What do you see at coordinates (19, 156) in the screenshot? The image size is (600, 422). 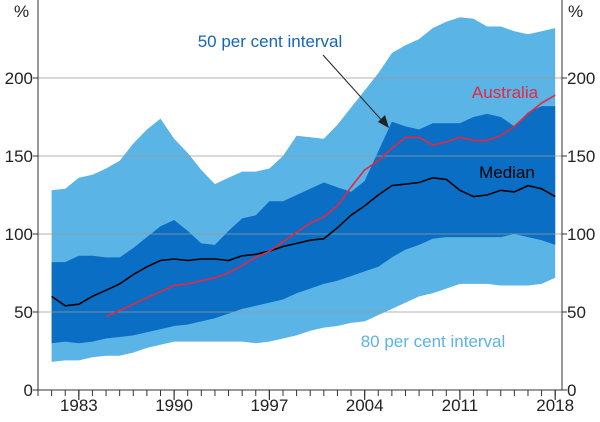 I see `y-tick-label-left-150: 150` at bounding box center [19, 156].